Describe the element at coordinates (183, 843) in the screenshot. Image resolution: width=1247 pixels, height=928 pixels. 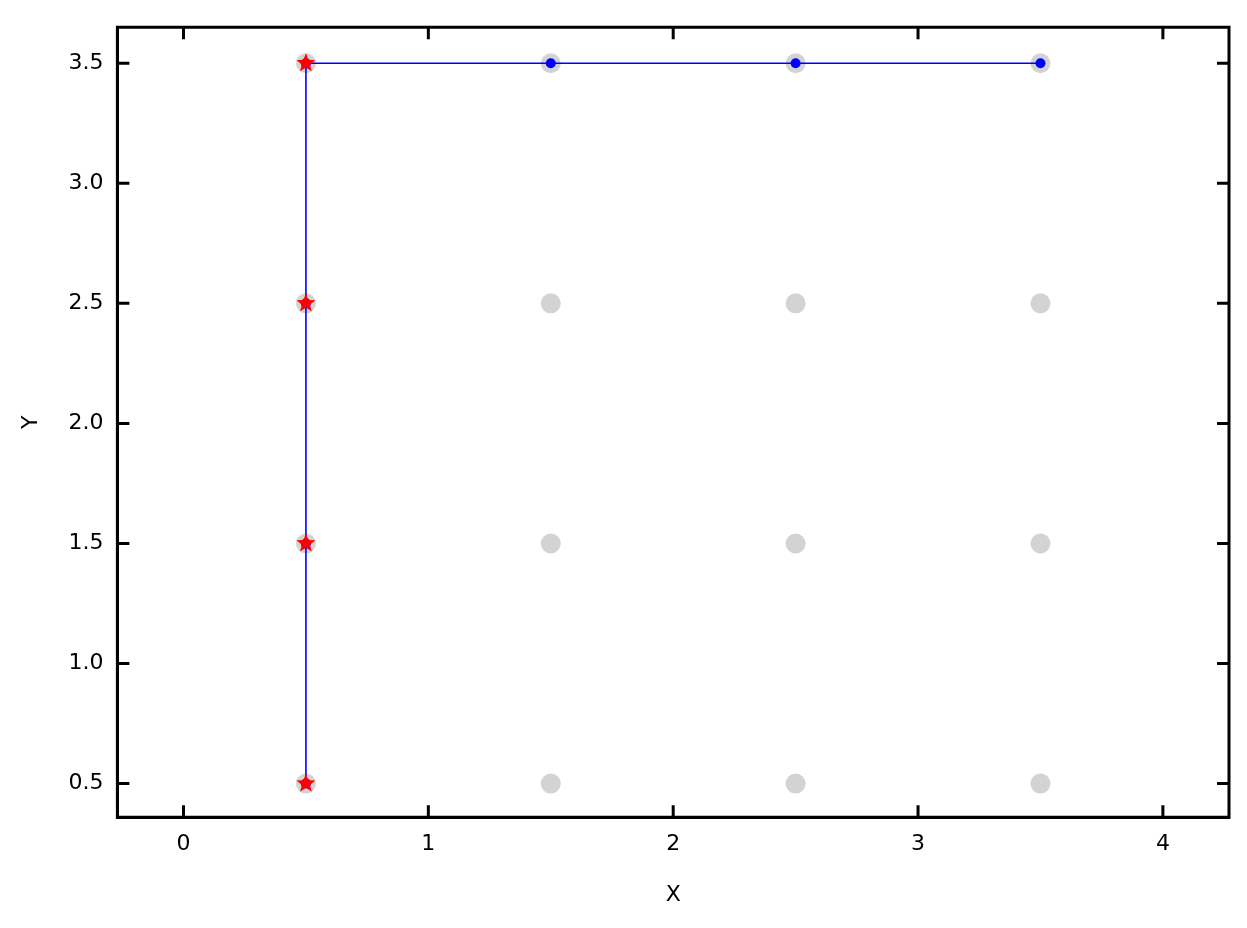
I see `x-tick-label: 0` at that location.